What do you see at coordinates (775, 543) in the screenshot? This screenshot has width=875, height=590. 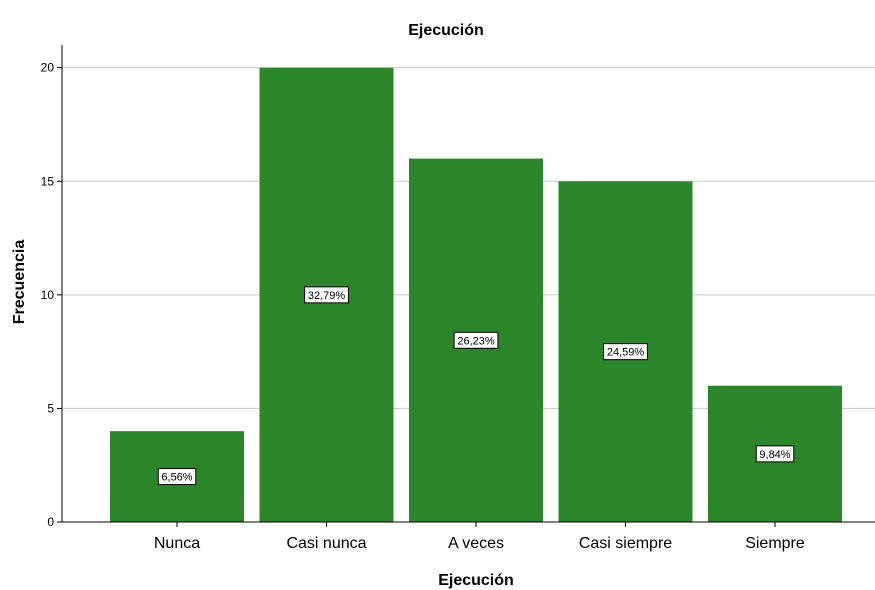 I see `x-tick-label: Siempre` at bounding box center [775, 543].